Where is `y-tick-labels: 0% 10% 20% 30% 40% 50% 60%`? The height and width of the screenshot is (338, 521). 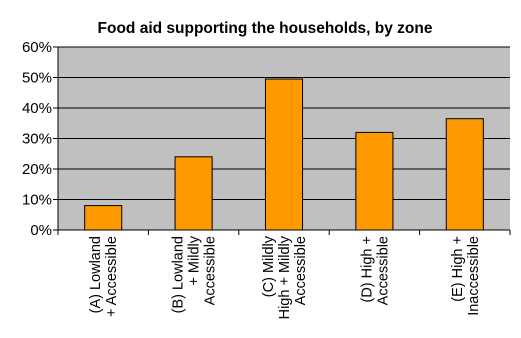
y-tick-labels: 0% 10% 20% 30% 40% 50% 60% is located at coordinates (37, 139).